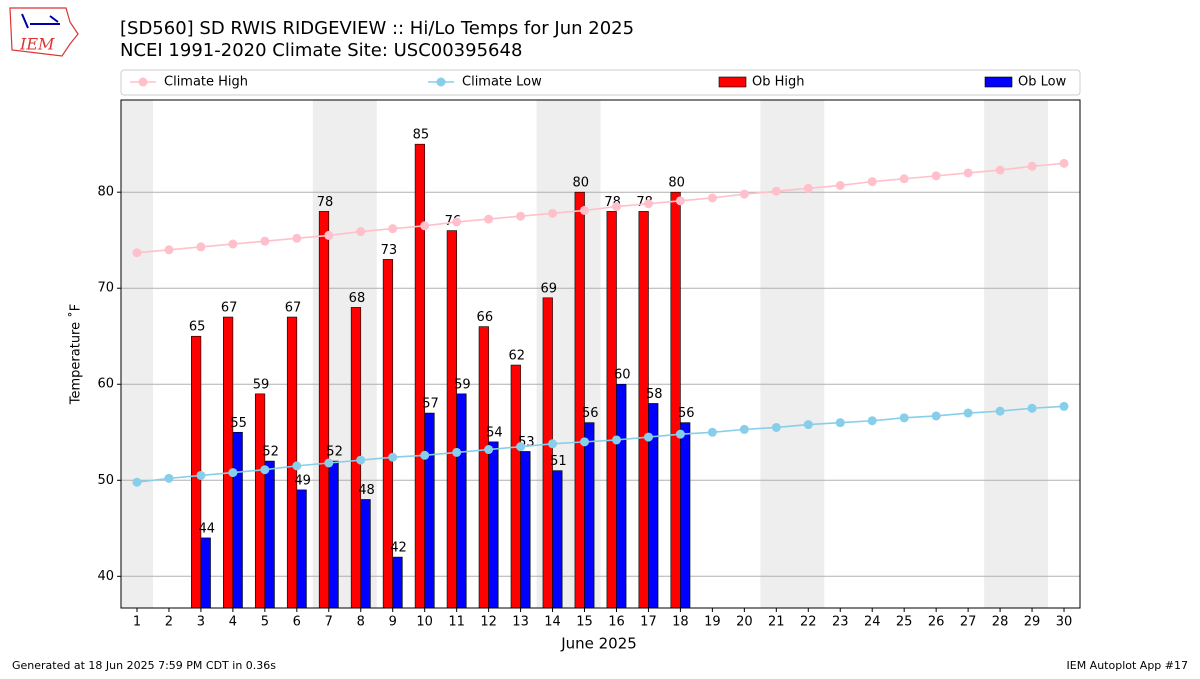 This screenshot has width=1200, height=679. I want to click on bar-value-label: 78, so click(325, 202).